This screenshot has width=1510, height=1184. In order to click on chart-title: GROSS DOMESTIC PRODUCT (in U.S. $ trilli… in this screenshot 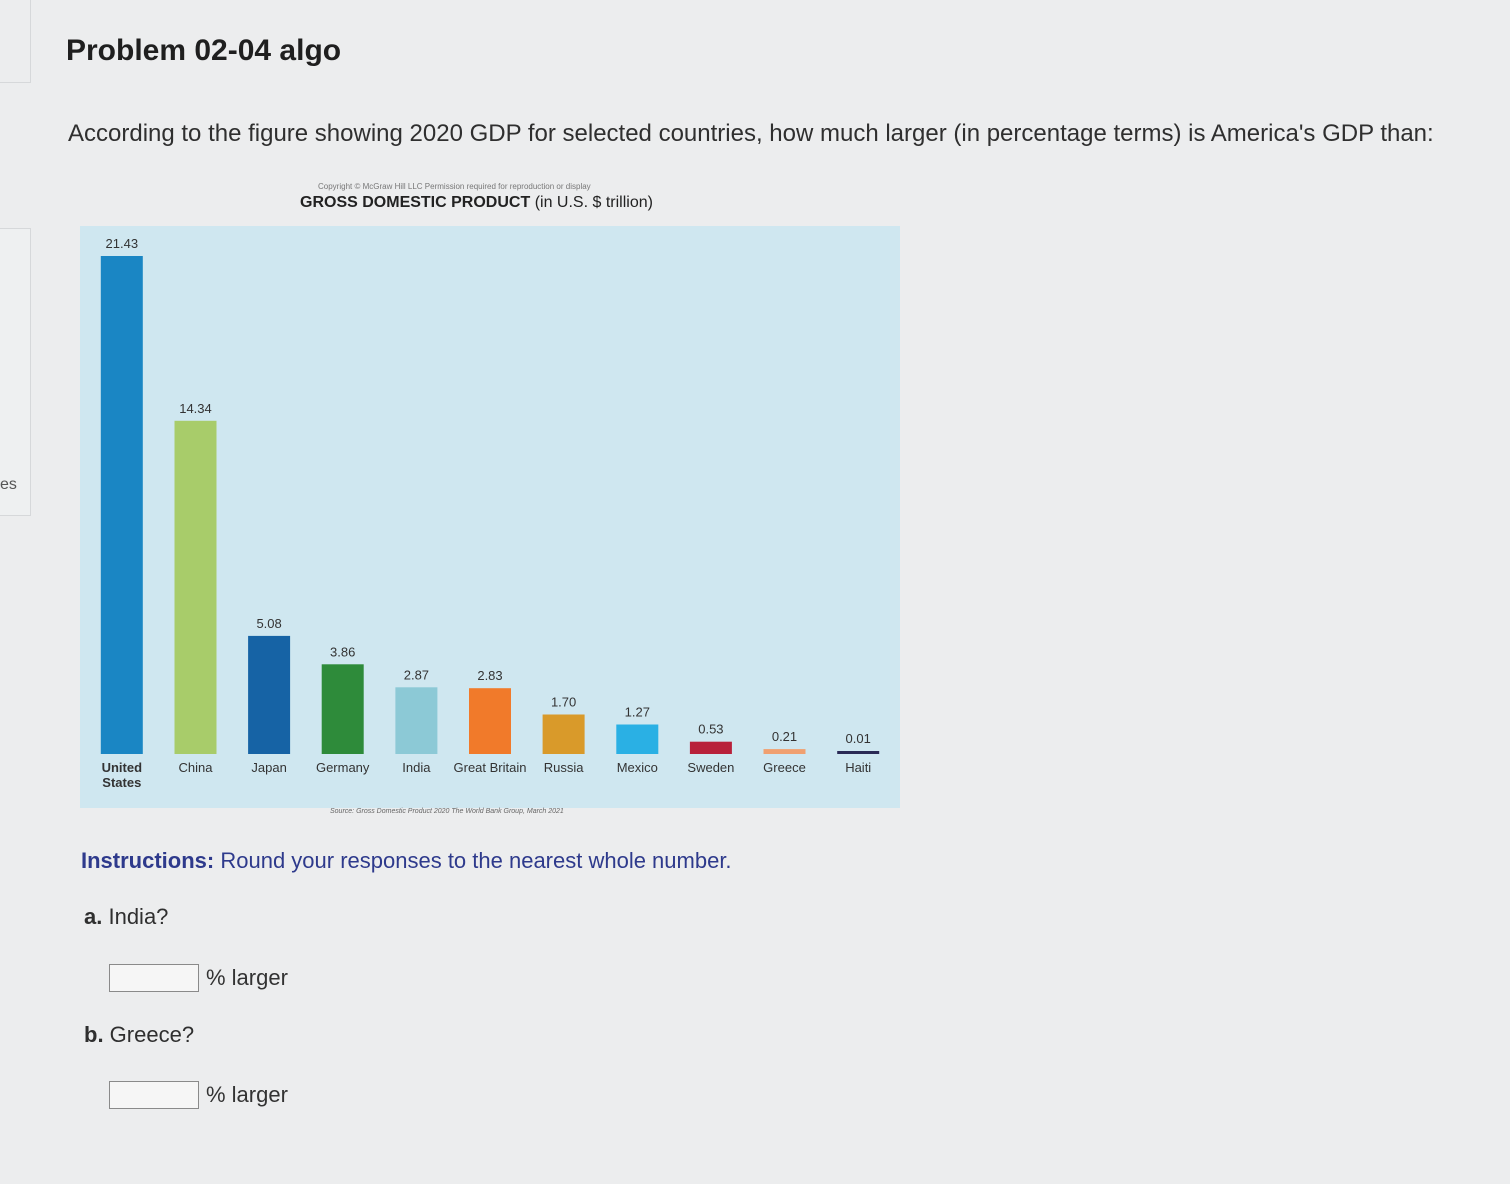, I will do `click(476, 203)`.